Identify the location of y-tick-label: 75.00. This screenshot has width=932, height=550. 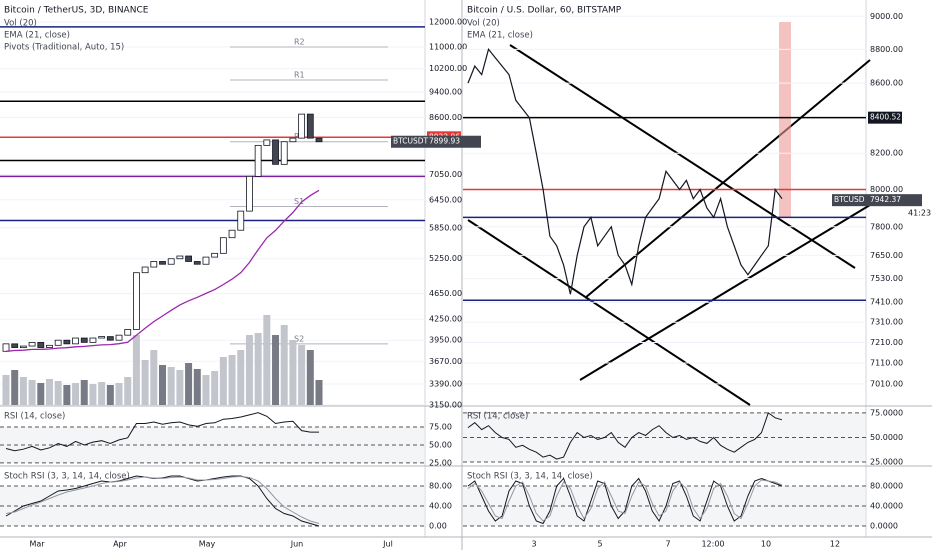
(440, 427).